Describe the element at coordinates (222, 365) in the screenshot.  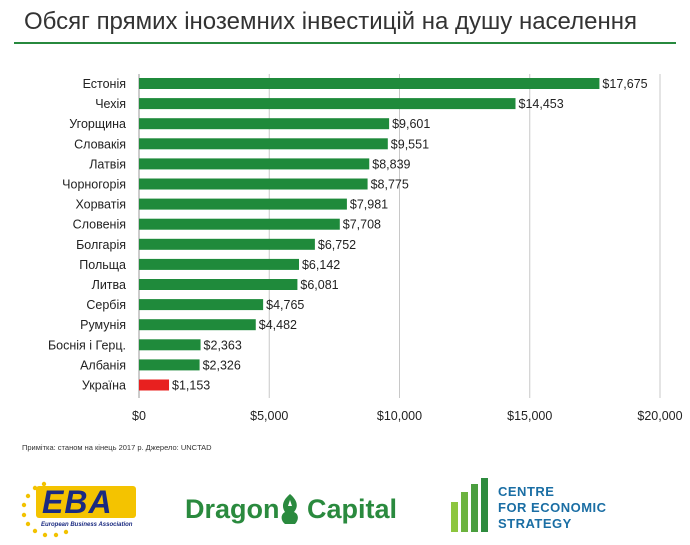
I see `data-label: $2,326` at that location.